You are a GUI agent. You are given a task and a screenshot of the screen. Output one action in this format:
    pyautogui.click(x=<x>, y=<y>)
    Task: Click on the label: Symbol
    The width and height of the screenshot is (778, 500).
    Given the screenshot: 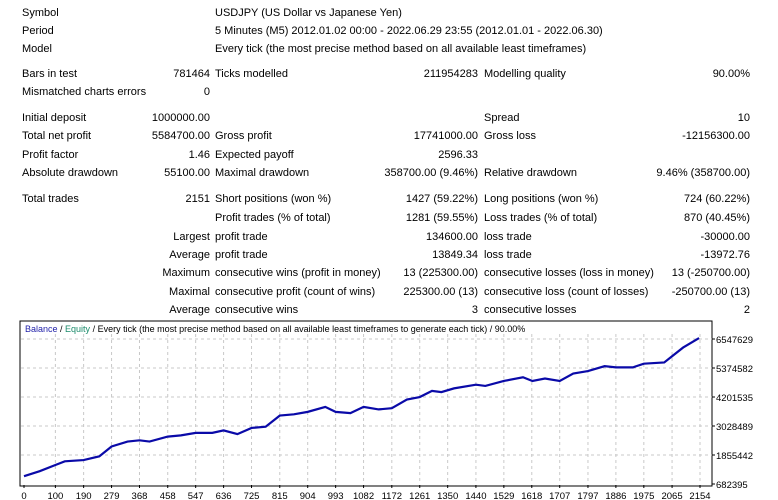 What is the action you would take?
    pyautogui.click(x=40, y=13)
    